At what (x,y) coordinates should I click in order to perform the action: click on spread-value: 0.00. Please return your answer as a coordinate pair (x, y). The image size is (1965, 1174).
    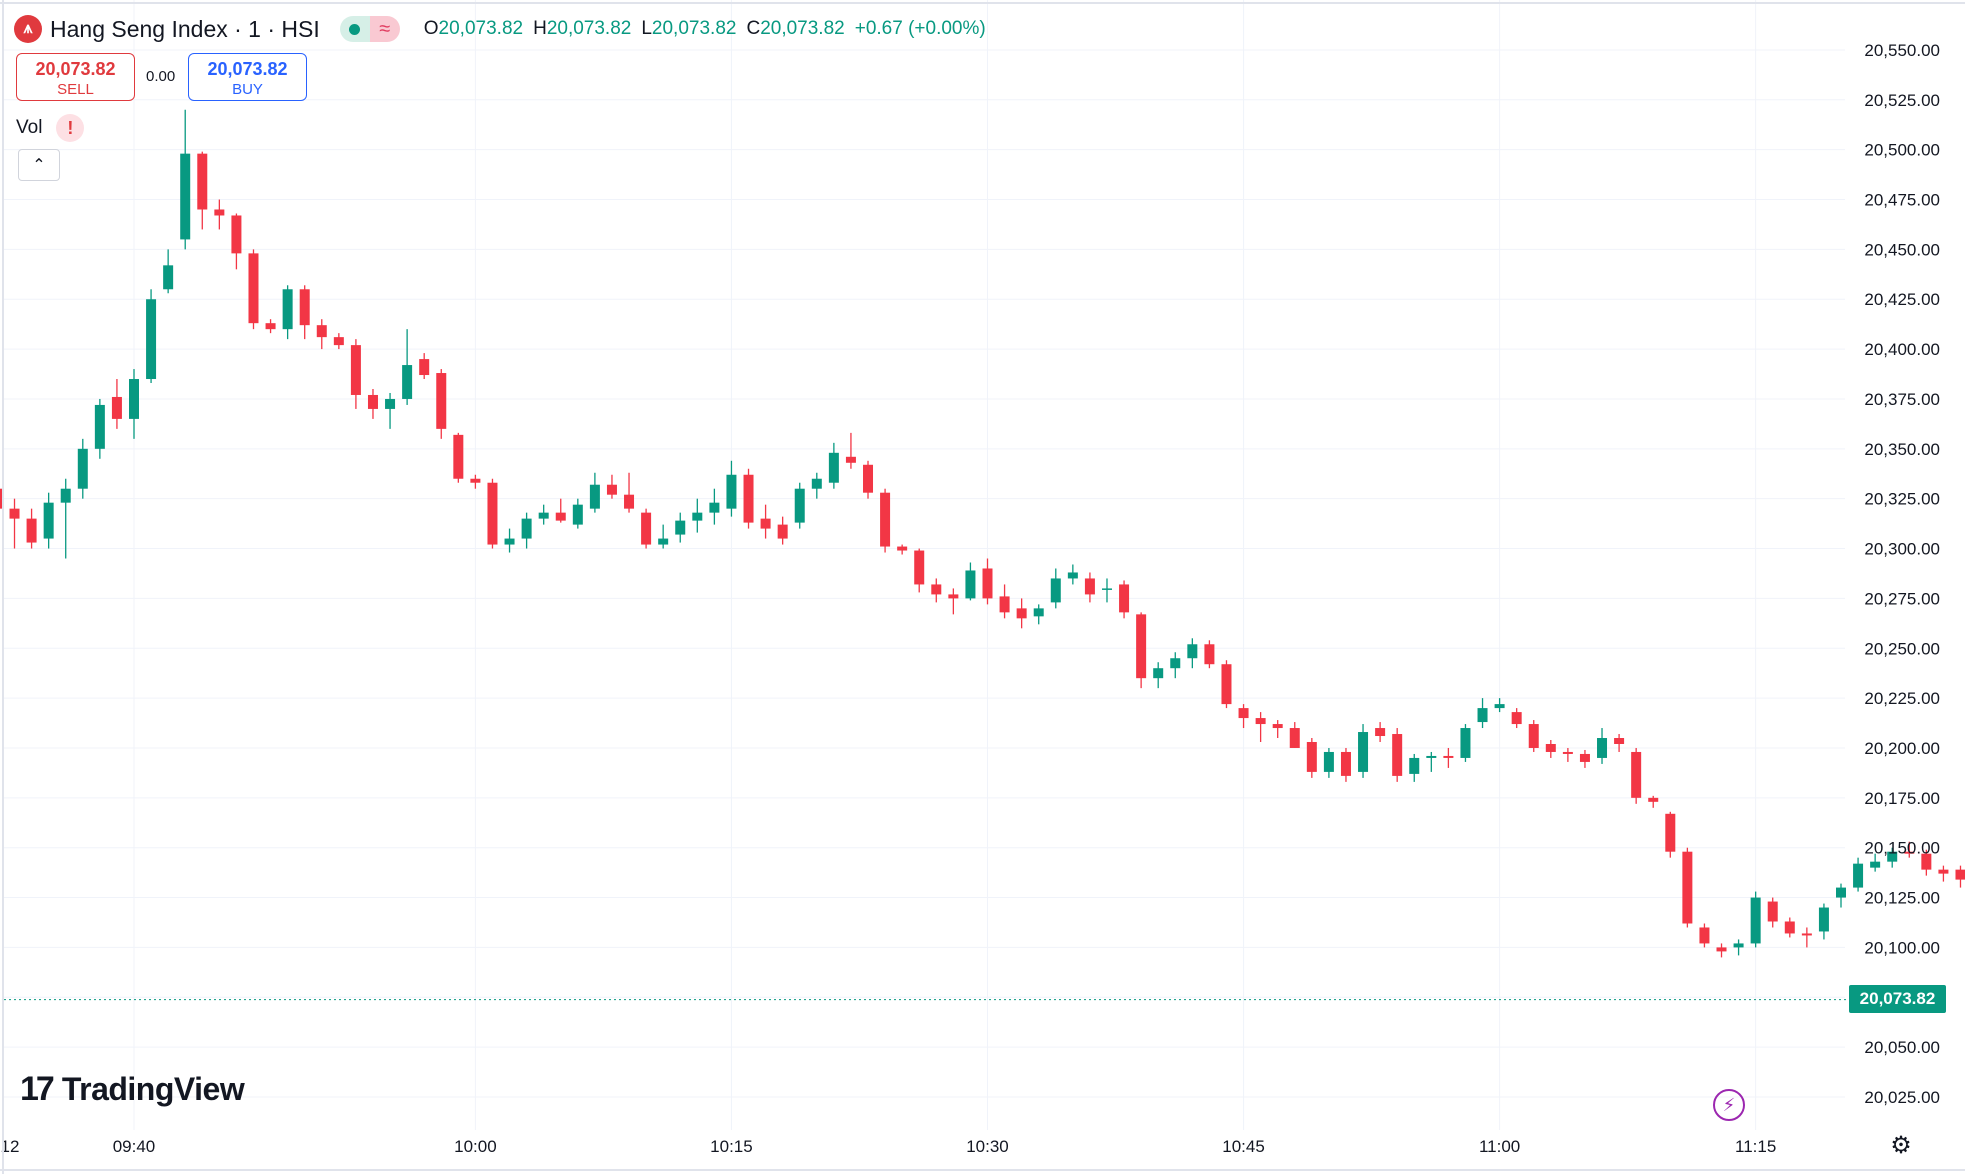
    Looking at the image, I should click on (161, 76).